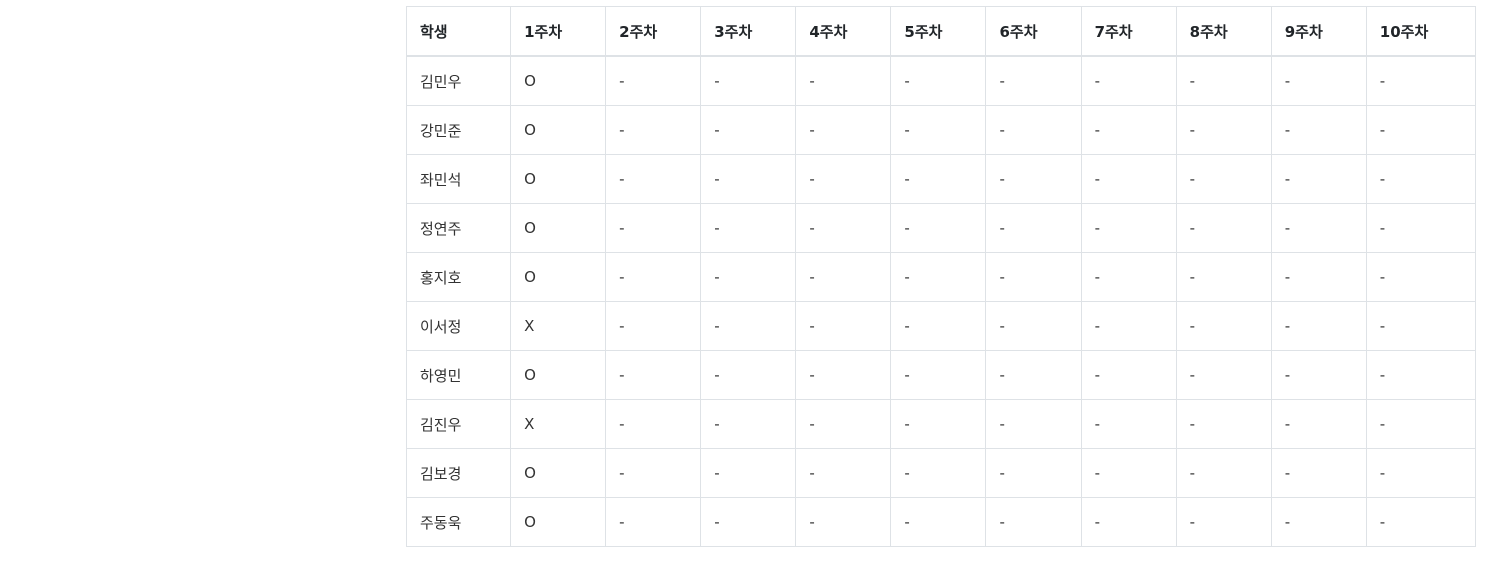  What do you see at coordinates (748, 31) in the screenshot?
I see `header-week-3: 3주차` at bounding box center [748, 31].